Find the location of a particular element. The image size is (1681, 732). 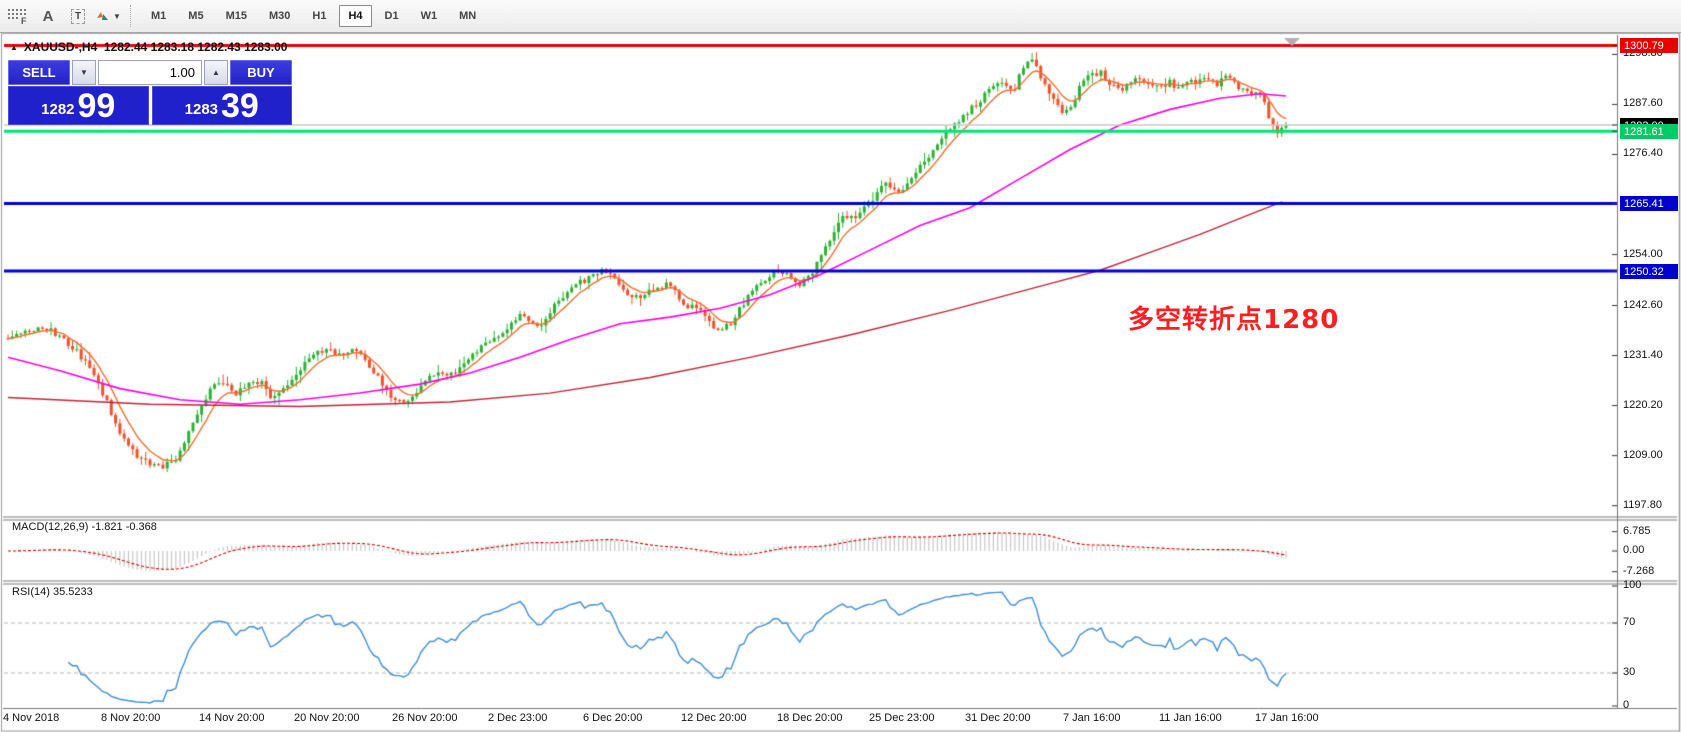

volume-decrease-button: ▼ is located at coordinates (84, 72).